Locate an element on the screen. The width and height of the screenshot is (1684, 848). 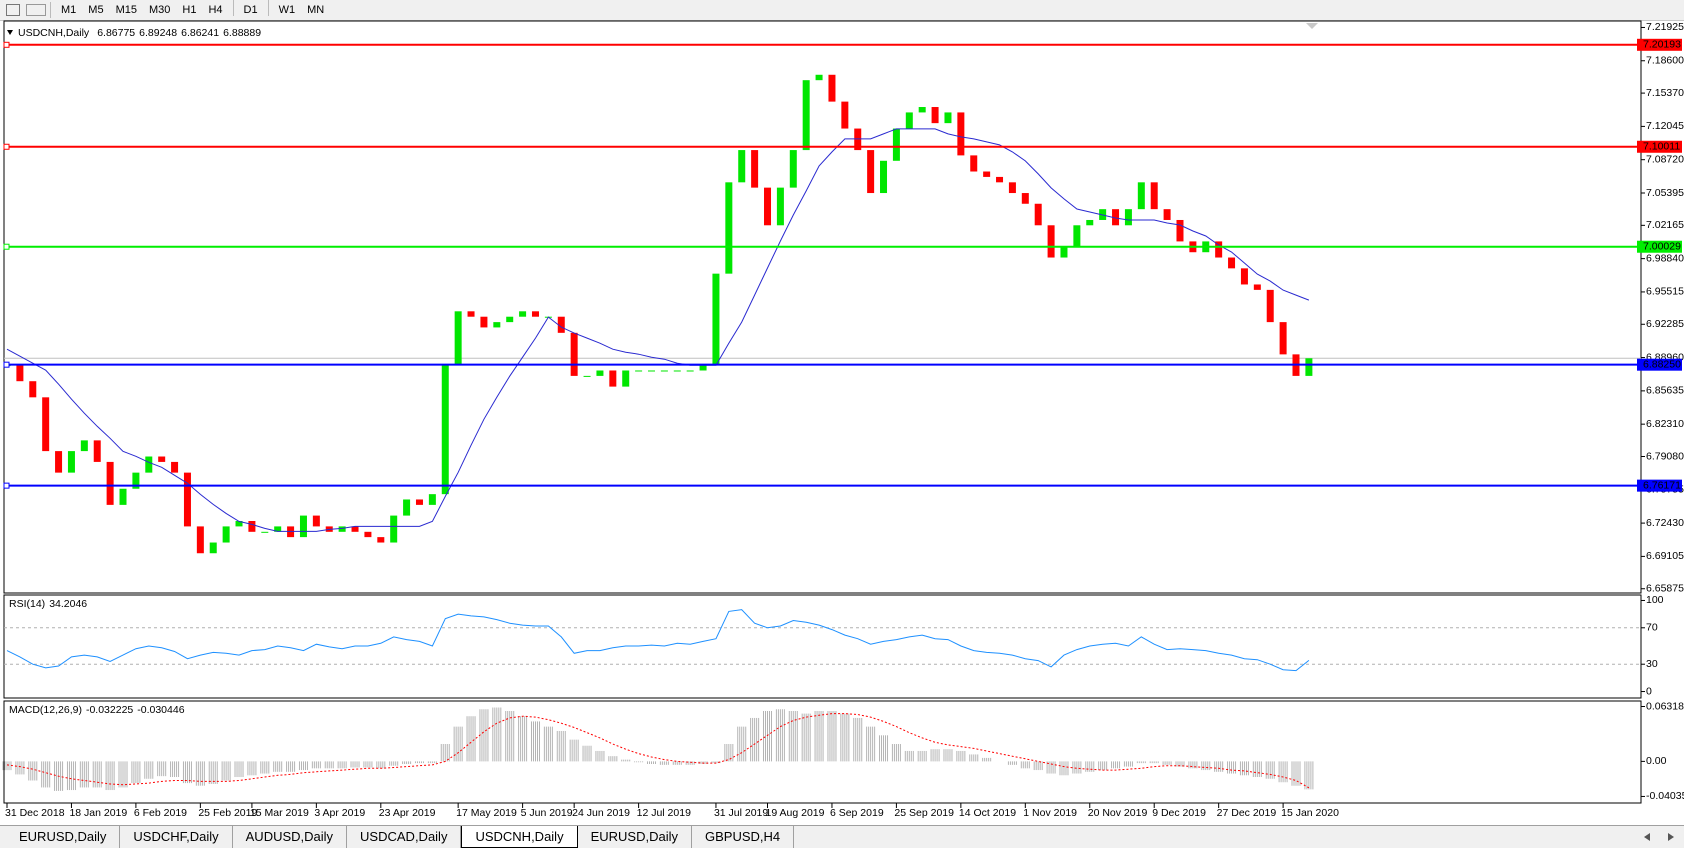
timeframe-button: H4 is located at coordinates (215, 10).